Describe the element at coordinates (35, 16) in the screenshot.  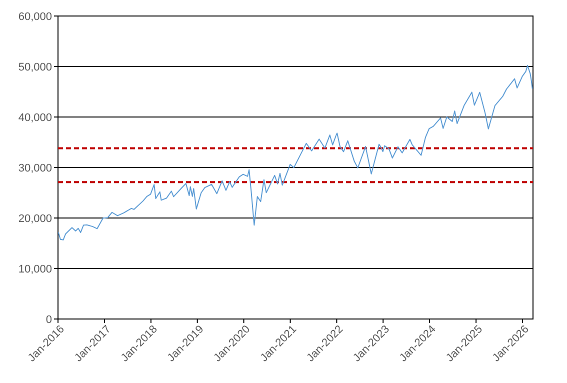
I see `y-tick-label: 60,000` at that location.